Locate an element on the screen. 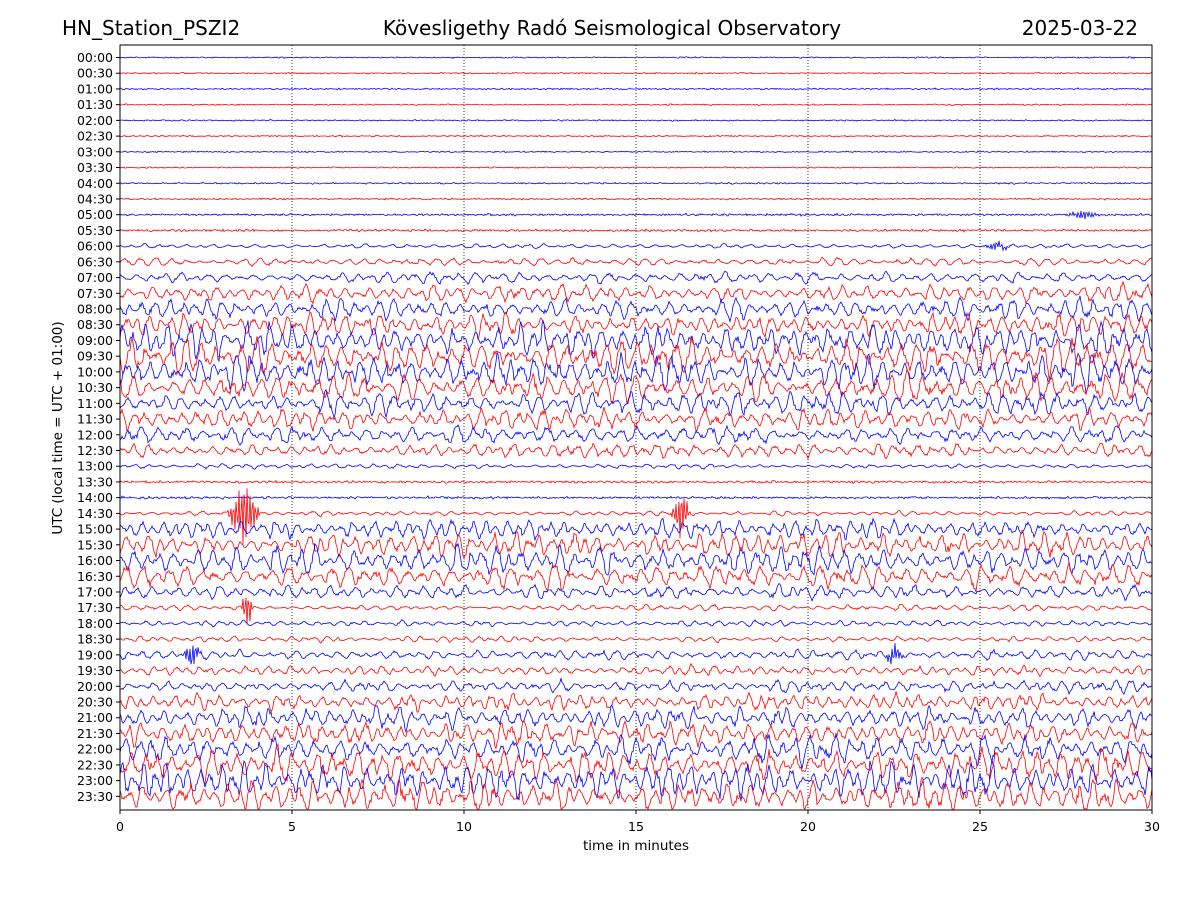 The image size is (1200, 900). y-tick-label: 16:00 is located at coordinates (95, 560).